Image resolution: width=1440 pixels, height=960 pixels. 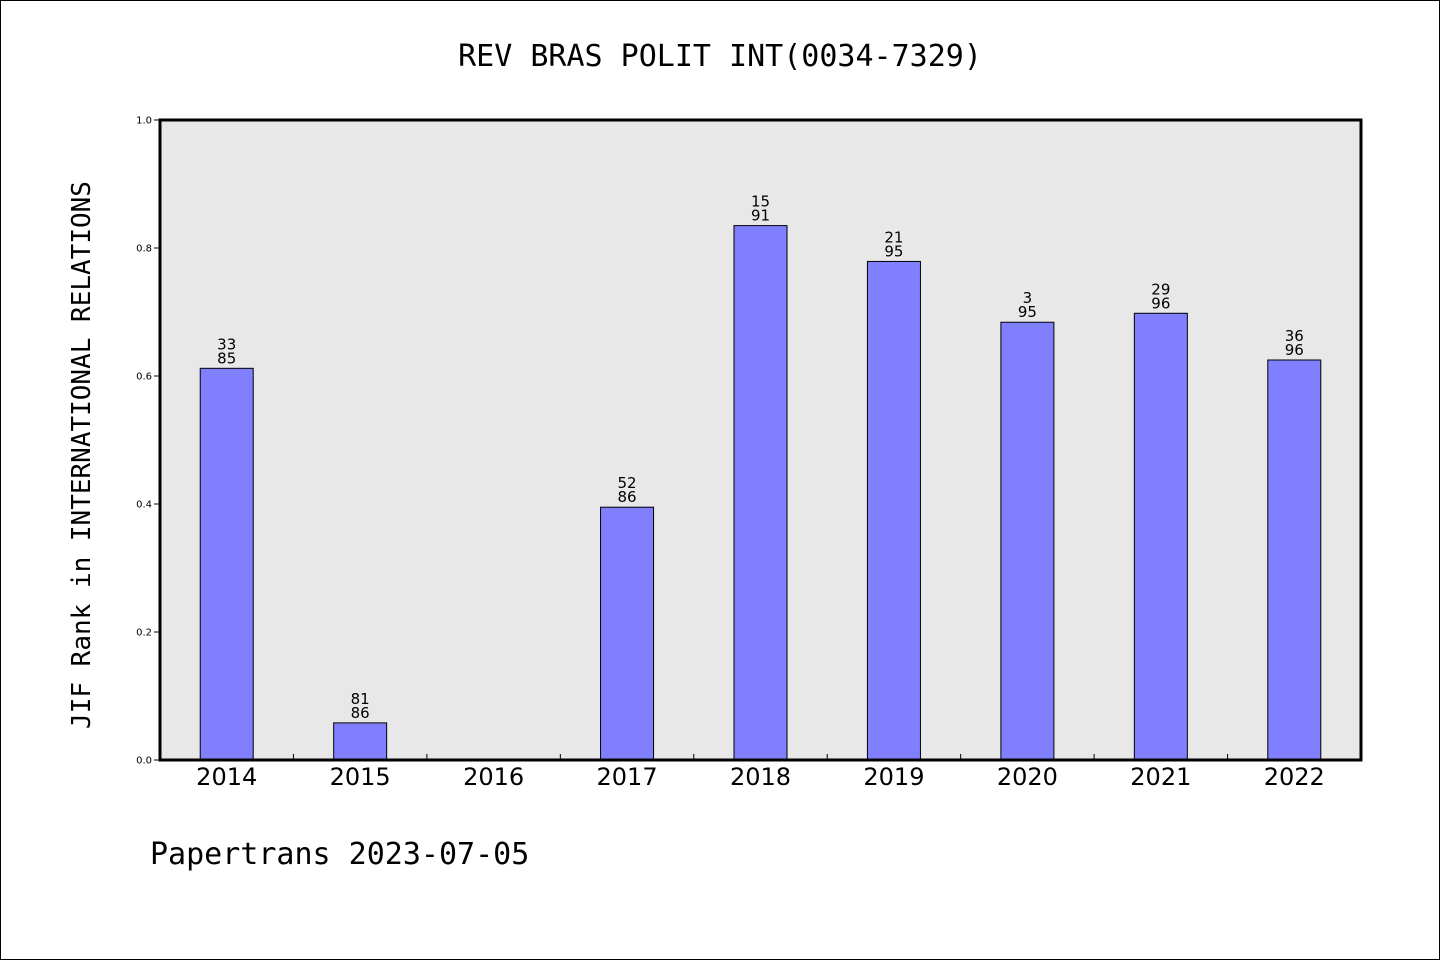 What do you see at coordinates (760, 216) in the screenshot?
I see `bar-label-total: 91` at bounding box center [760, 216].